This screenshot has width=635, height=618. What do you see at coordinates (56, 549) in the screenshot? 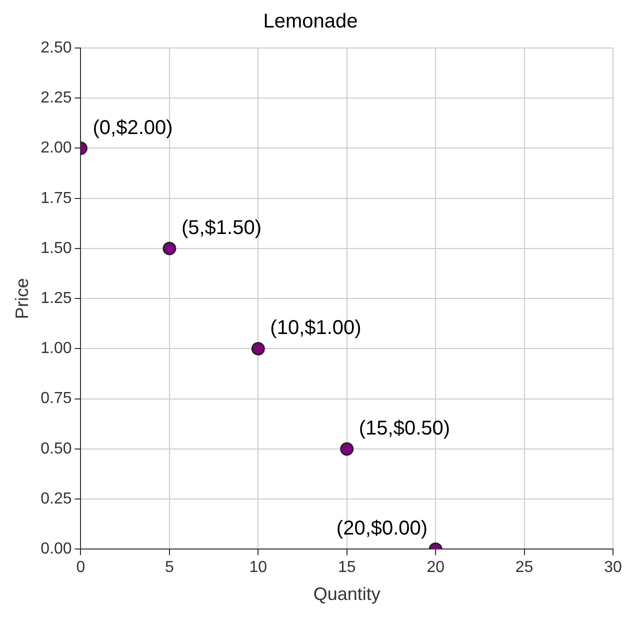
I see `y-tick-label: 0.00` at bounding box center [56, 549].